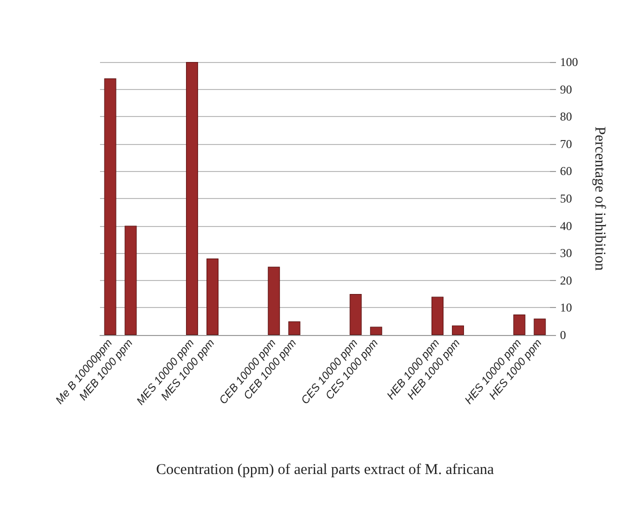 This screenshot has height=532, width=620. I want to click on y-tick-label: 60, so click(566, 171).